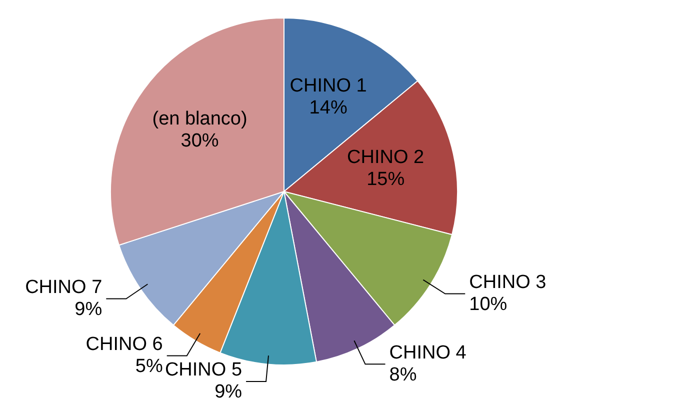 The width and height of the screenshot is (678, 415). I want to click on slice-label: CHINO 6, so click(124, 345).